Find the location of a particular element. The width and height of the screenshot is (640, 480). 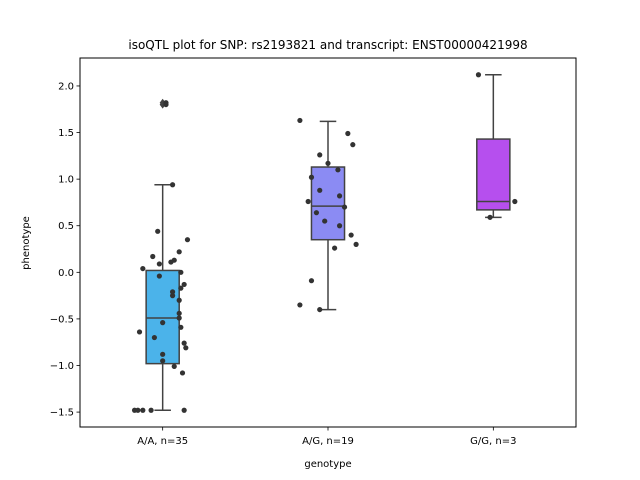

y-tick-label: 1.5 is located at coordinates (66, 133).